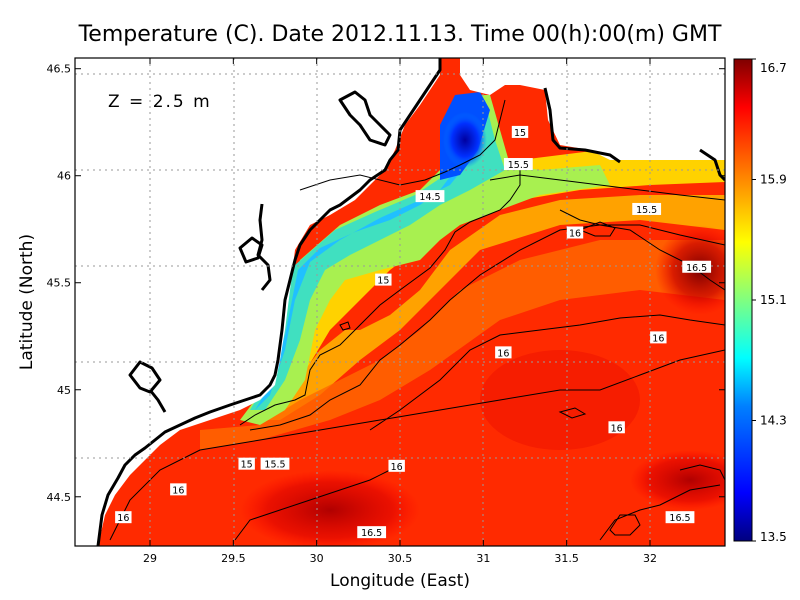 Image resolution: width=800 pixels, height=600 pixels. I want to click on colorbar: 16.7 15.9 15.1 14.3 13.5, so click(760, 301).